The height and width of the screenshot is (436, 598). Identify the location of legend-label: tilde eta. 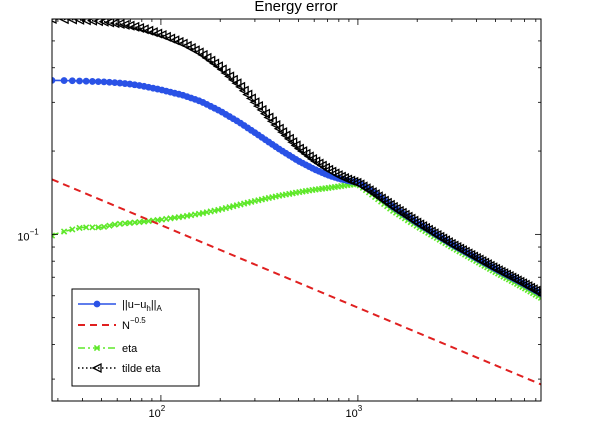
(141, 369).